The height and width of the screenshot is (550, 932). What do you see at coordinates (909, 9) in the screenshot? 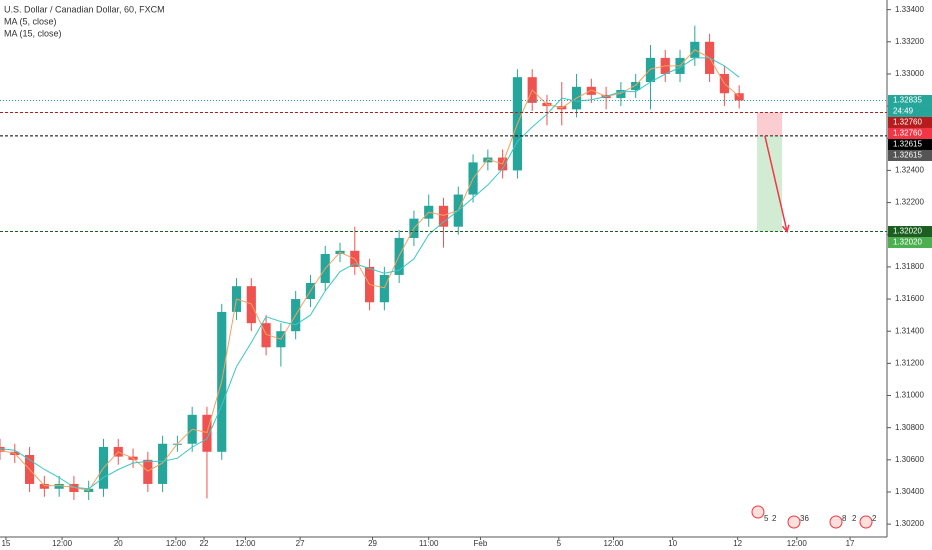
I see `y-tick-label: 1.33400` at bounding box center [909, 9].